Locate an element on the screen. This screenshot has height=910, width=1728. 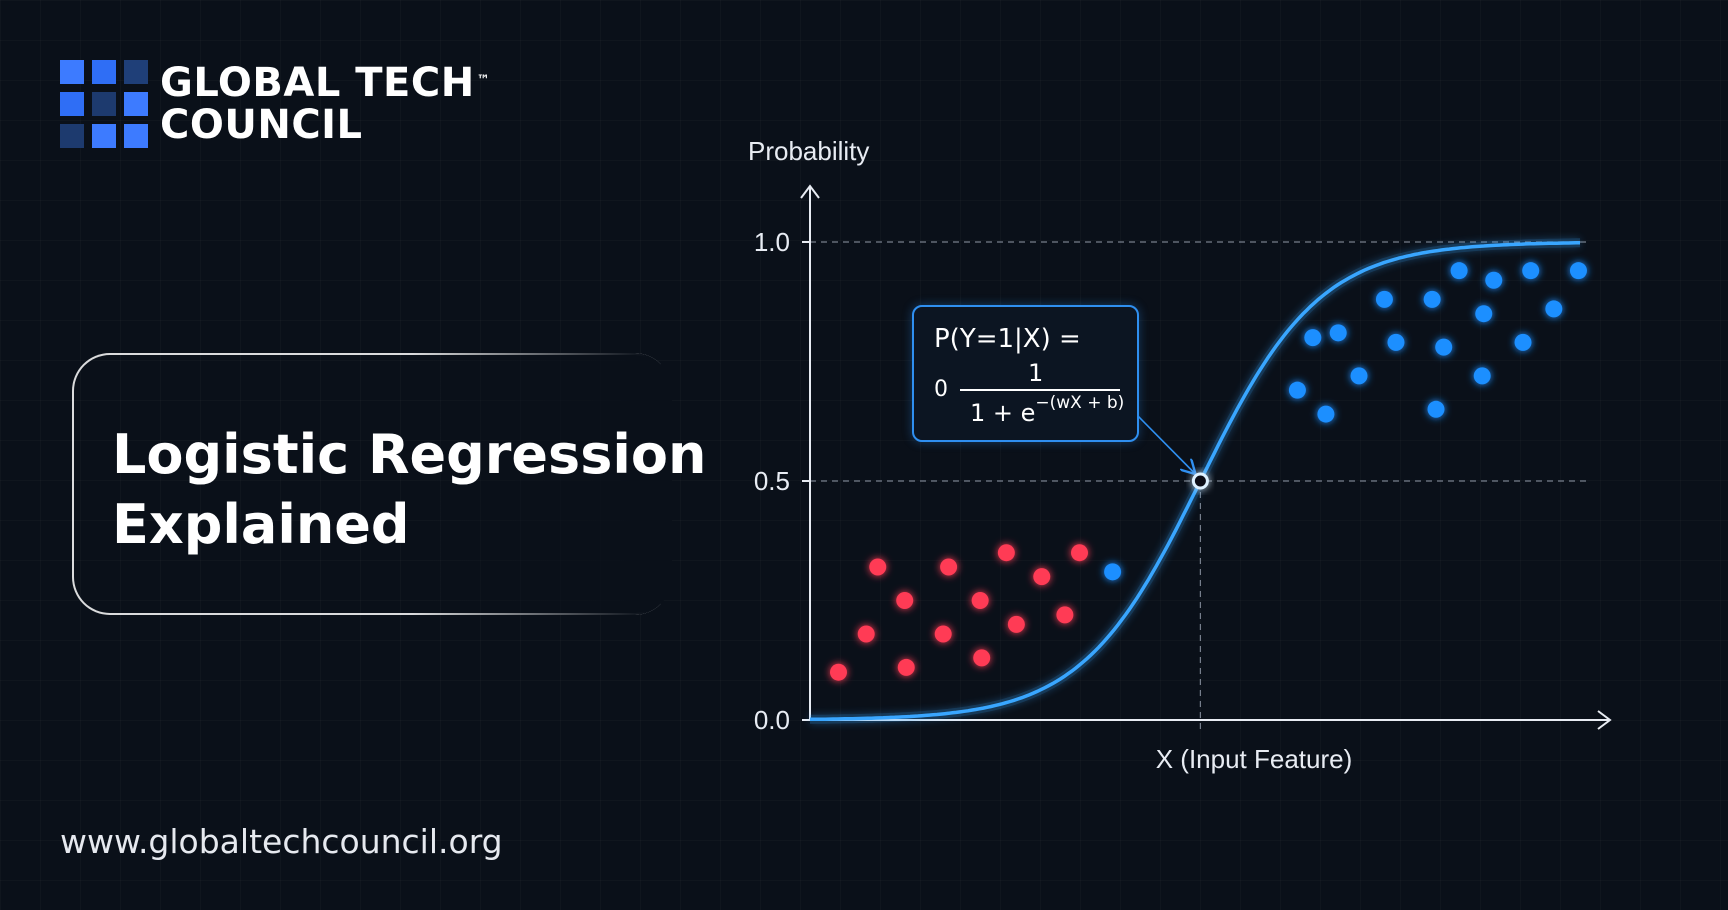
brand-name: GLOBAL TECH ™ COUNCIL is located at coordinates (325, 104).